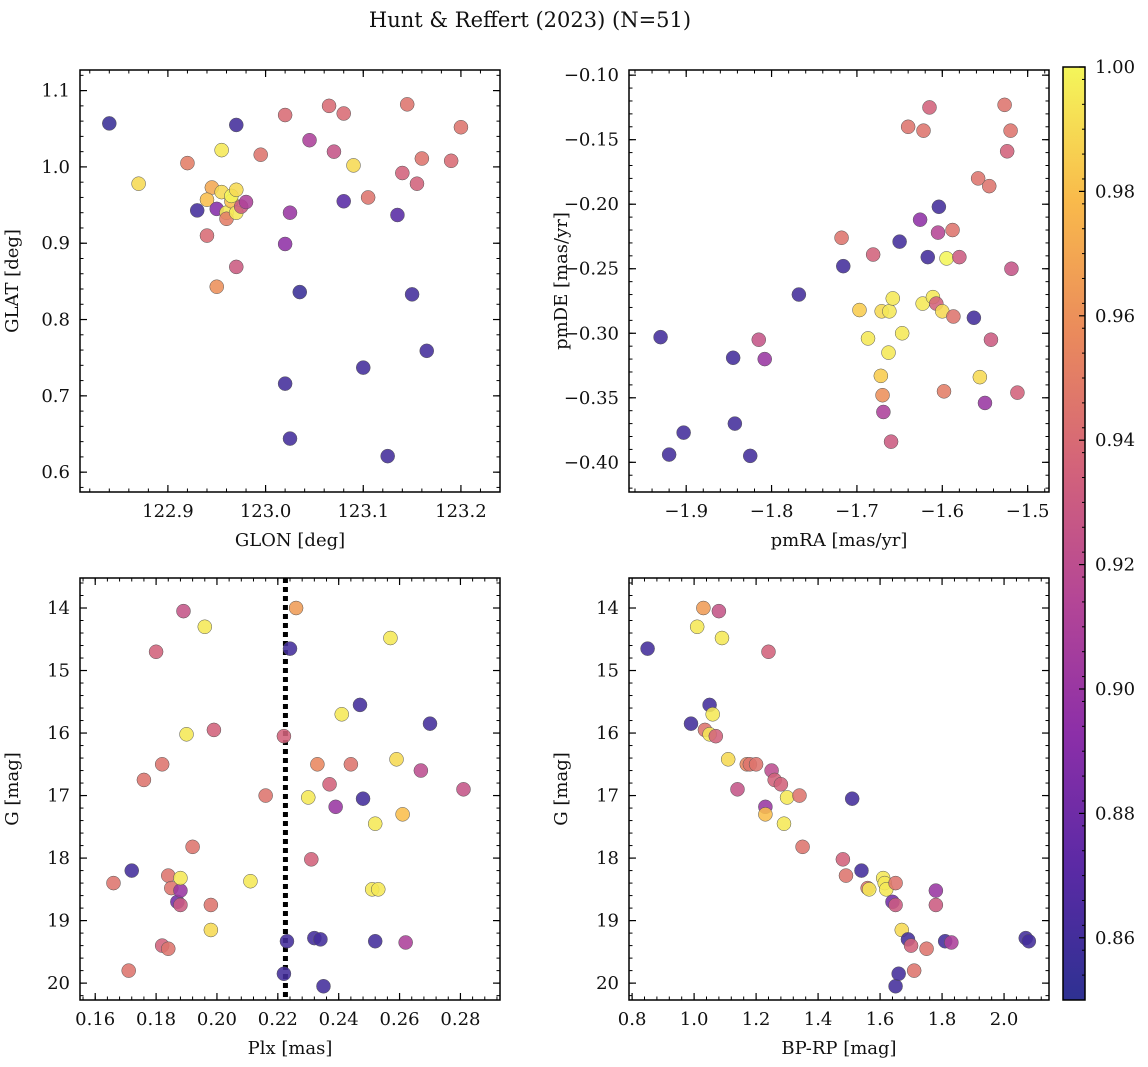 This screenshot has height=1067, width=1148. What do you see at coordinates (591, 204) in the screenshot?
I see `y-tick-label: −0.20` at bounding box center [591, 204].